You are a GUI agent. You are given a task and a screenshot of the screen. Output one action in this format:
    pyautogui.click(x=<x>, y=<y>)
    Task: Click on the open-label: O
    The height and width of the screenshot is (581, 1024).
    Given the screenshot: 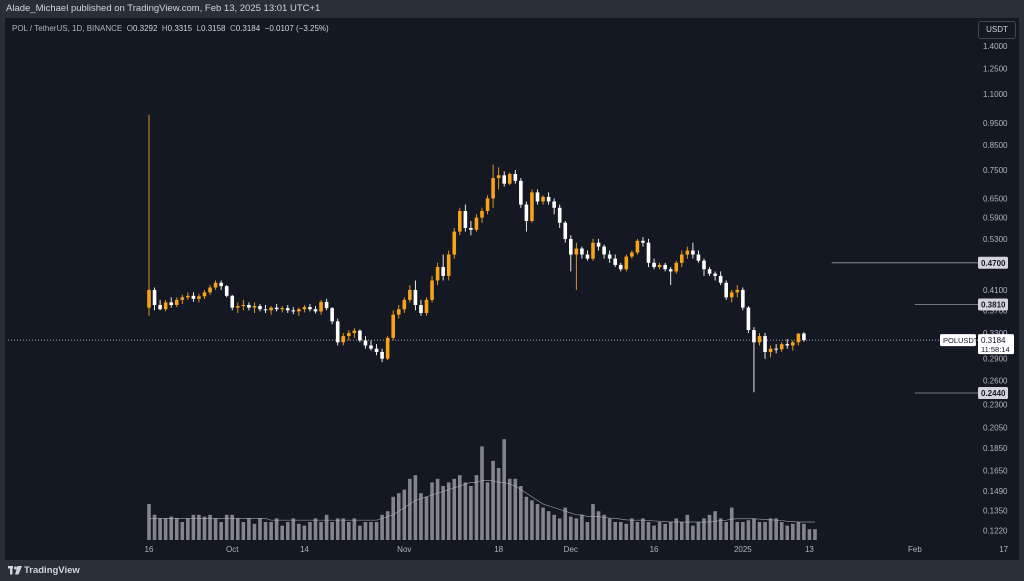 What is the action you would take?
    pyautogui.click(x=129, y=28)
    